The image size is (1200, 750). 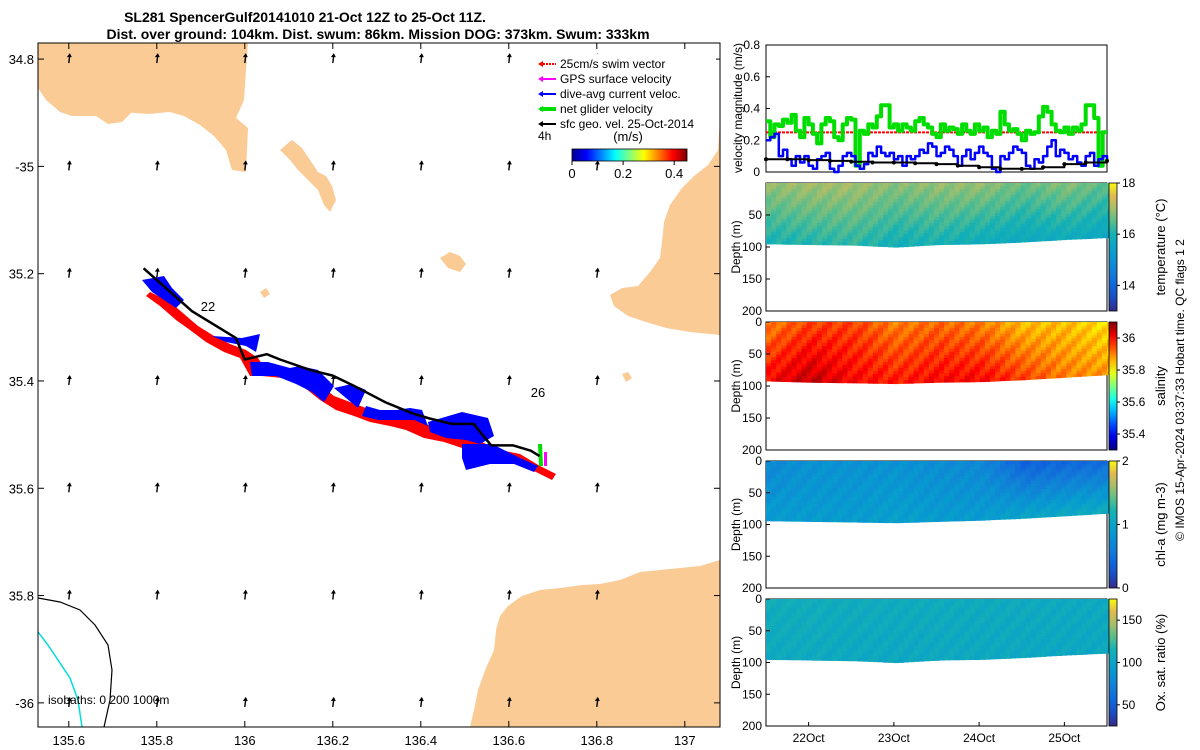 I want to click on map-y-tick-label: 34.8, so click(x=21, y=59).